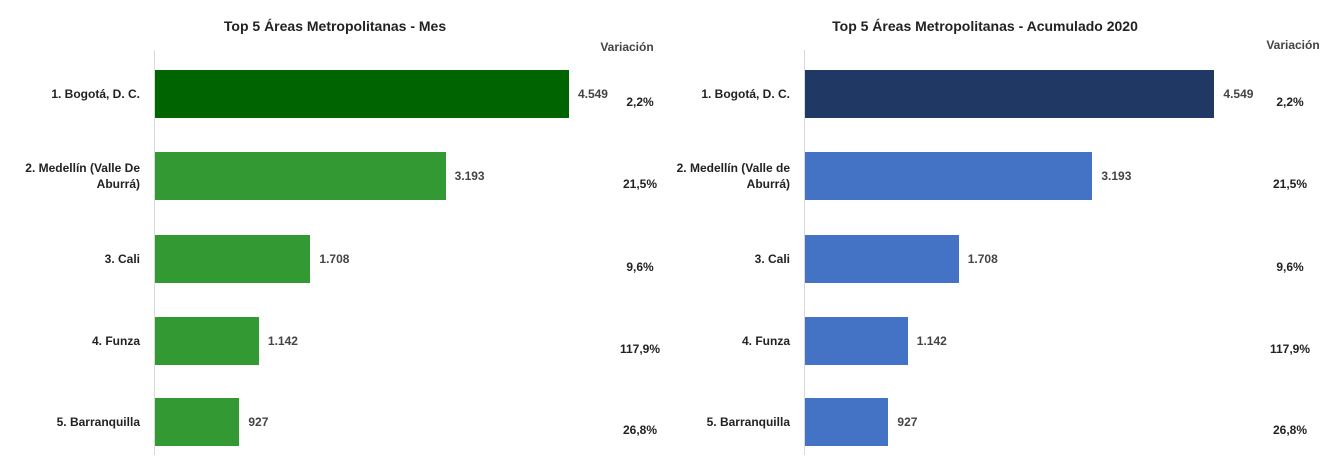  Describe the element at coordinates (335, 26) in the screenshot. I see `chart-title: Top 5 Áreas Metropolitanas - Mes` at that location.